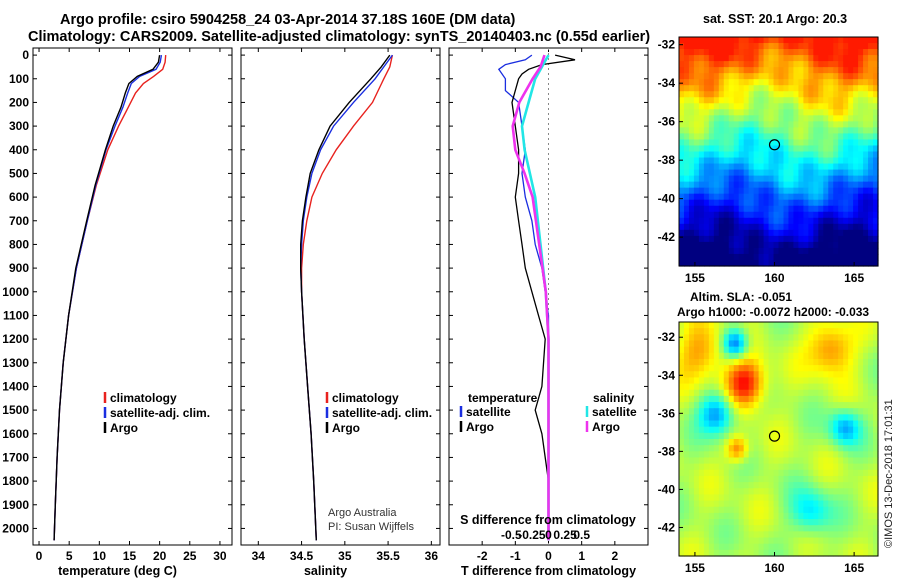 The height and width of the screenshot is (580, 900). Describe the element at coordinates (614, 556) in the screenshot. I see `diff-xtick-label: 2` at that location.